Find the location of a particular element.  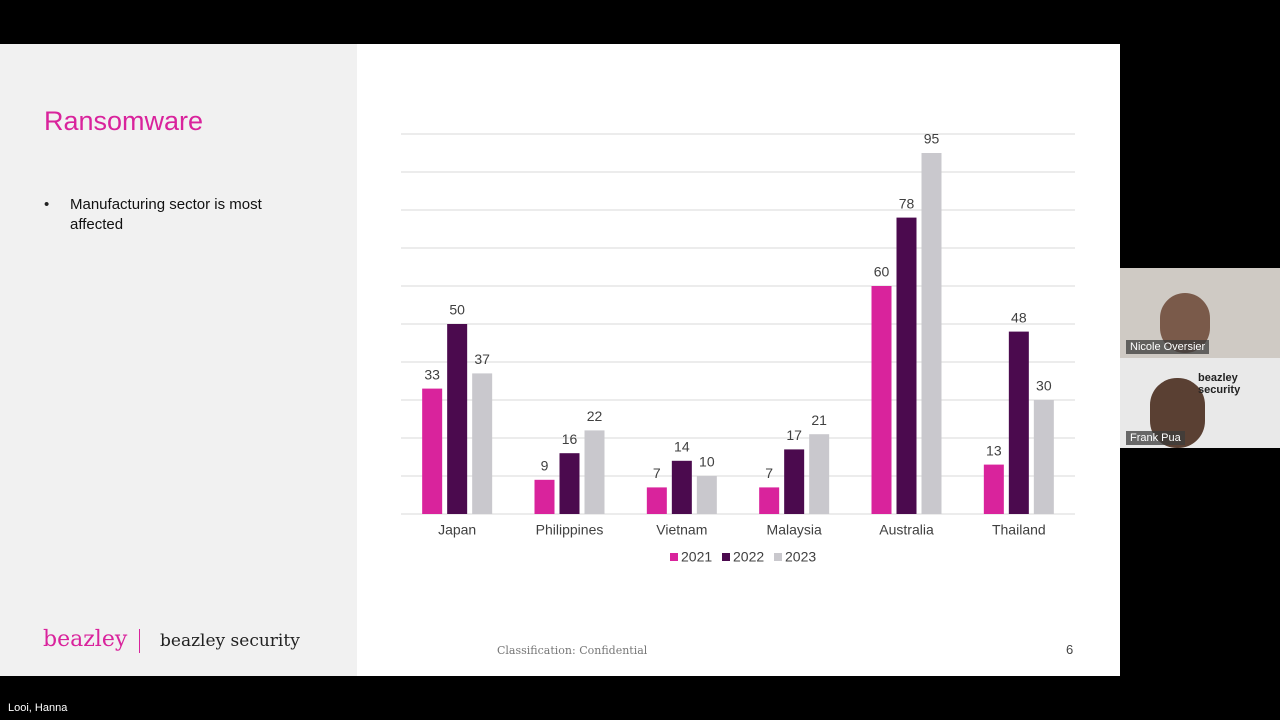

x-tick-label: Vietnam is located at coordinates (681, 530).